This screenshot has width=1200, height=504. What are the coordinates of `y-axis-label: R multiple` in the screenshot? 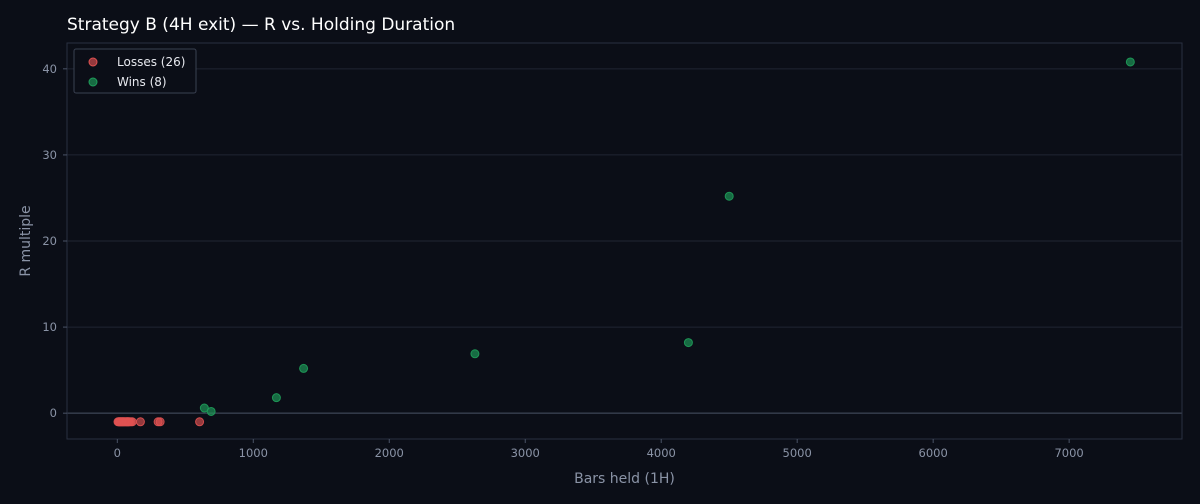 It's located at (26, 240).